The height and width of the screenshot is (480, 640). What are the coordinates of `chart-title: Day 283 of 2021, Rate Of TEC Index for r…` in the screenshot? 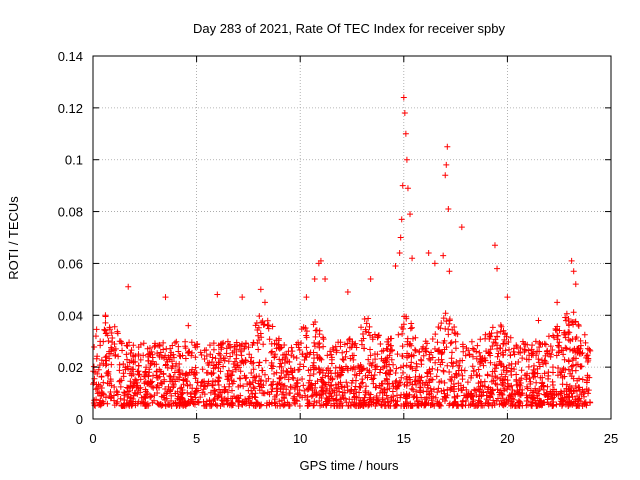 It's located at (349, 28).